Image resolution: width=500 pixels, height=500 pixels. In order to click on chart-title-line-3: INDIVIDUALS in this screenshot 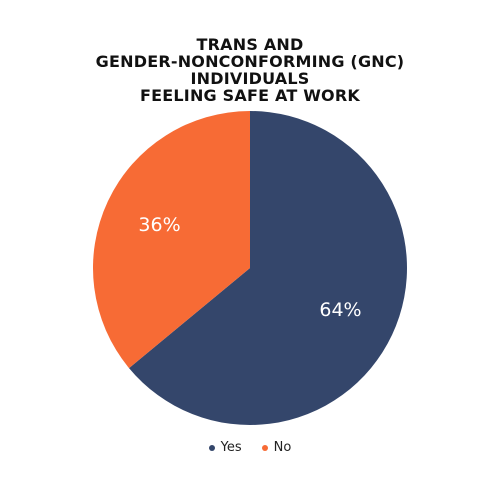, I will do `click(250, 78)`.